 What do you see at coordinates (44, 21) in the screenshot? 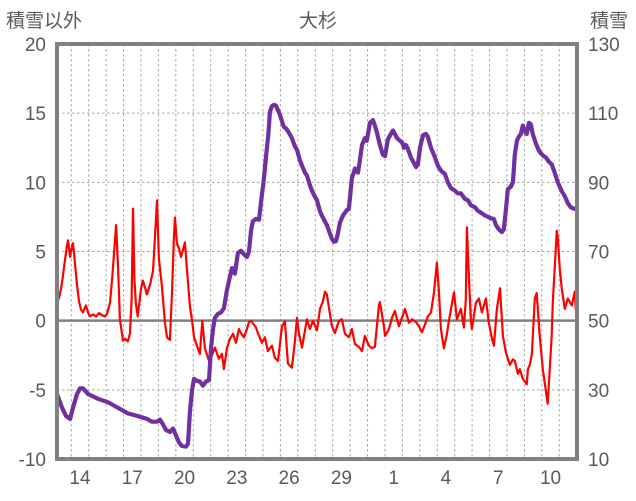
I see `left-axis-title: 積雪以外` at bounding box center [44, 21].